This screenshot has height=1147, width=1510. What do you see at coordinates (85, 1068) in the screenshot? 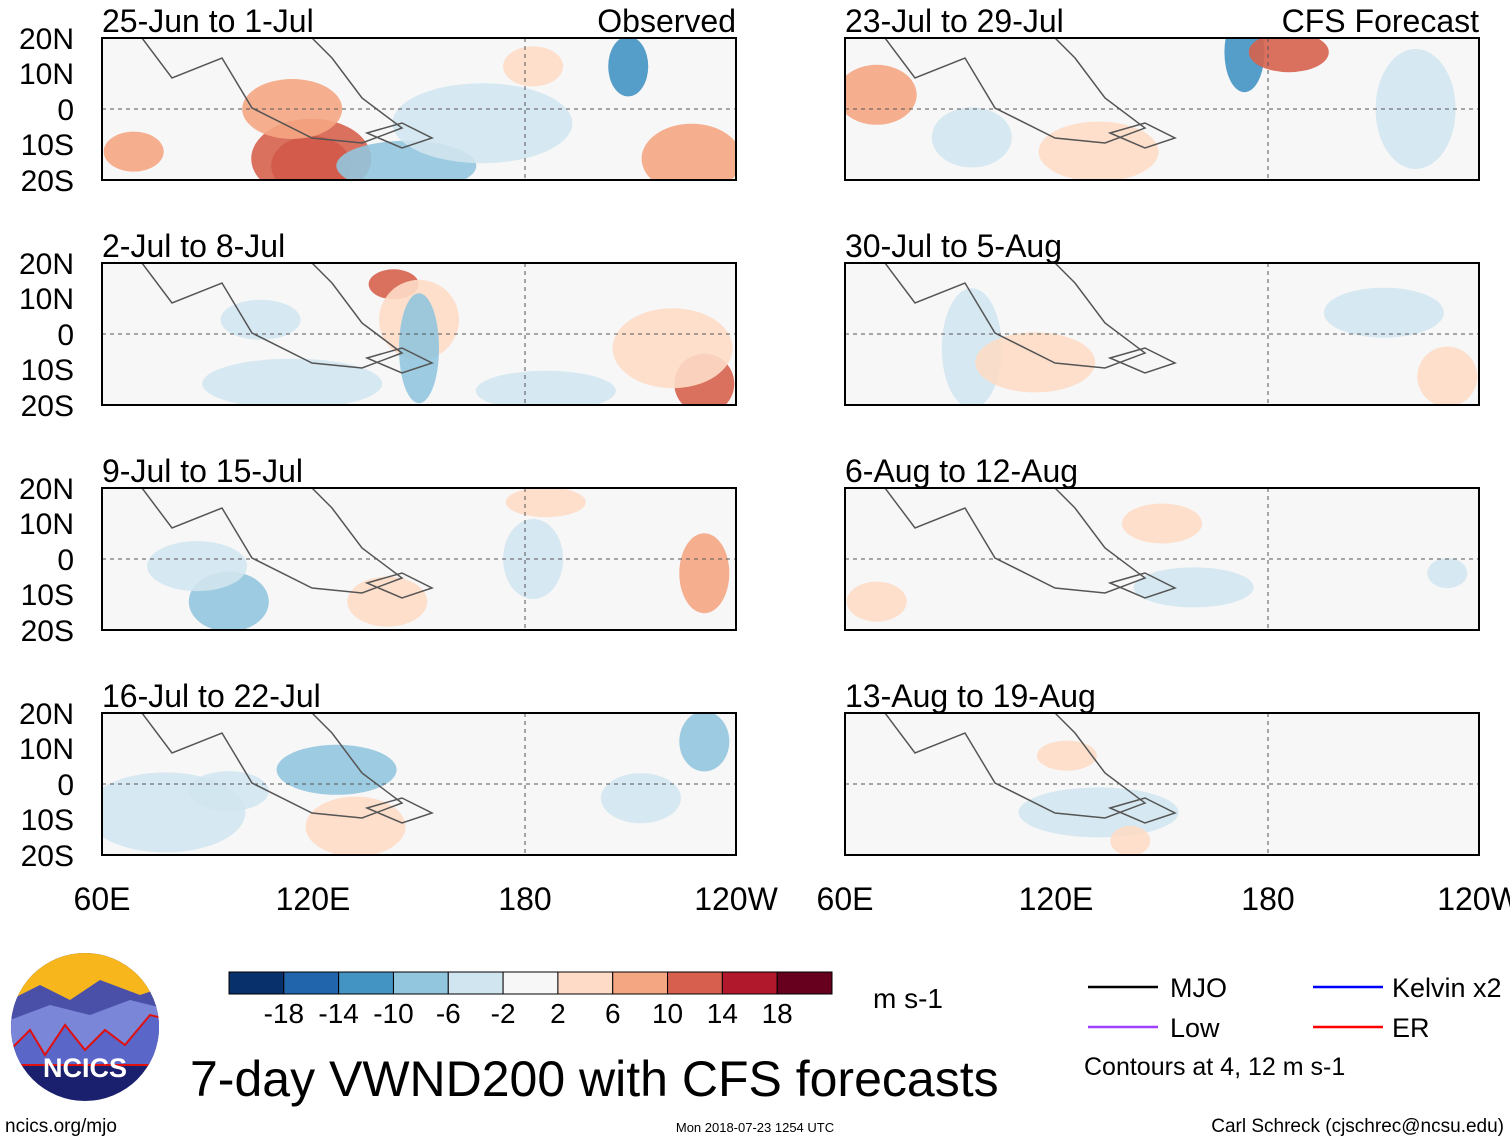
I see `svg-text: NCICS` at bounding box center [85, 1068].